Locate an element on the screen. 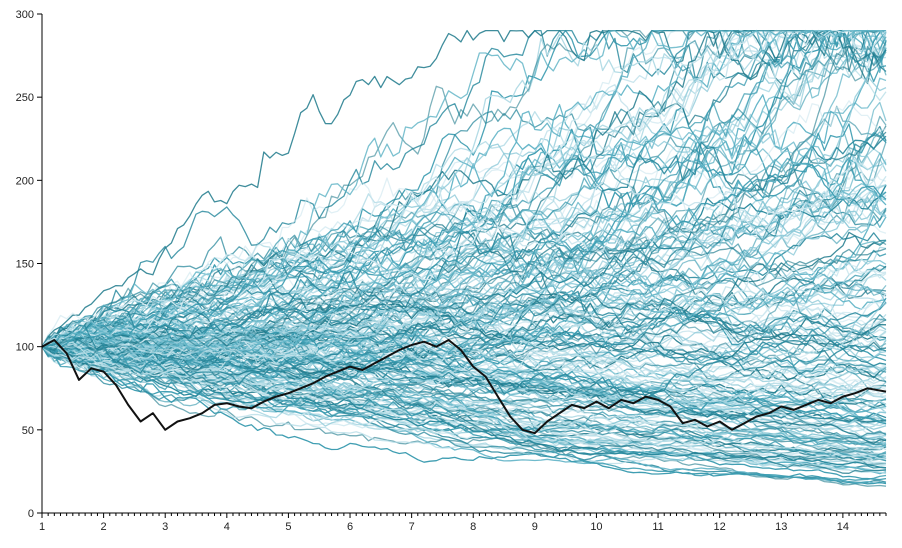 This screenshot has width=902, height=548. x-tick-label: 7 is located at coordinates (412, 527).